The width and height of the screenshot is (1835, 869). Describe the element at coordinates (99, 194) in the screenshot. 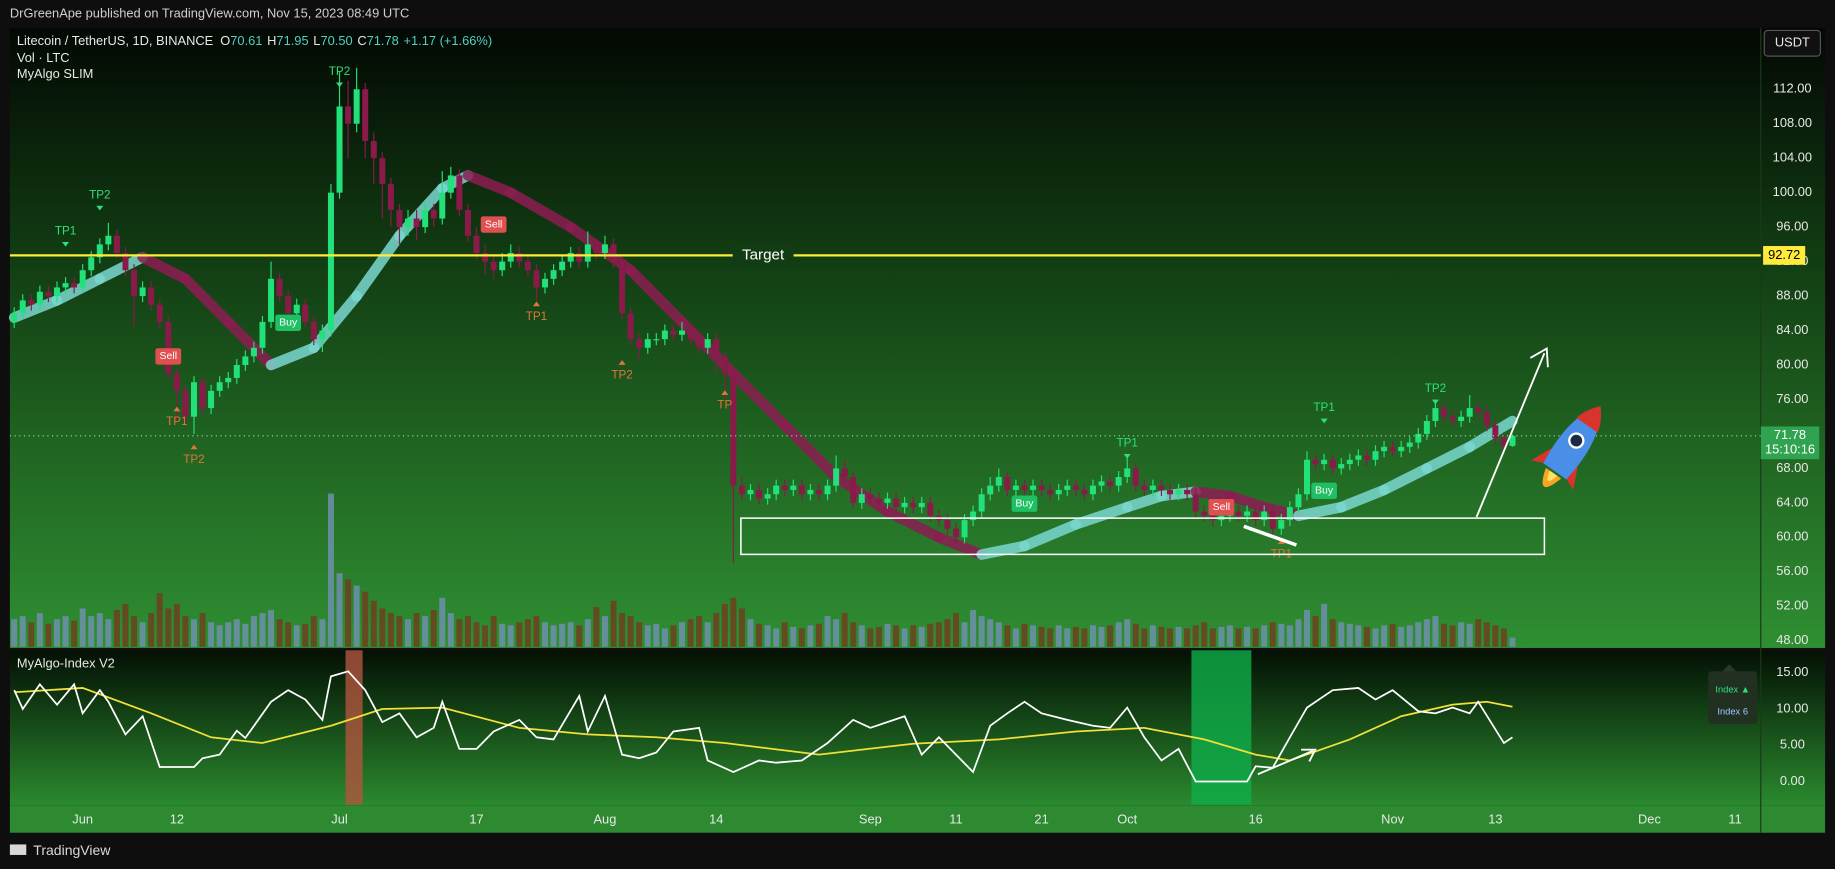

I see `tp-text: TP2` at that location.